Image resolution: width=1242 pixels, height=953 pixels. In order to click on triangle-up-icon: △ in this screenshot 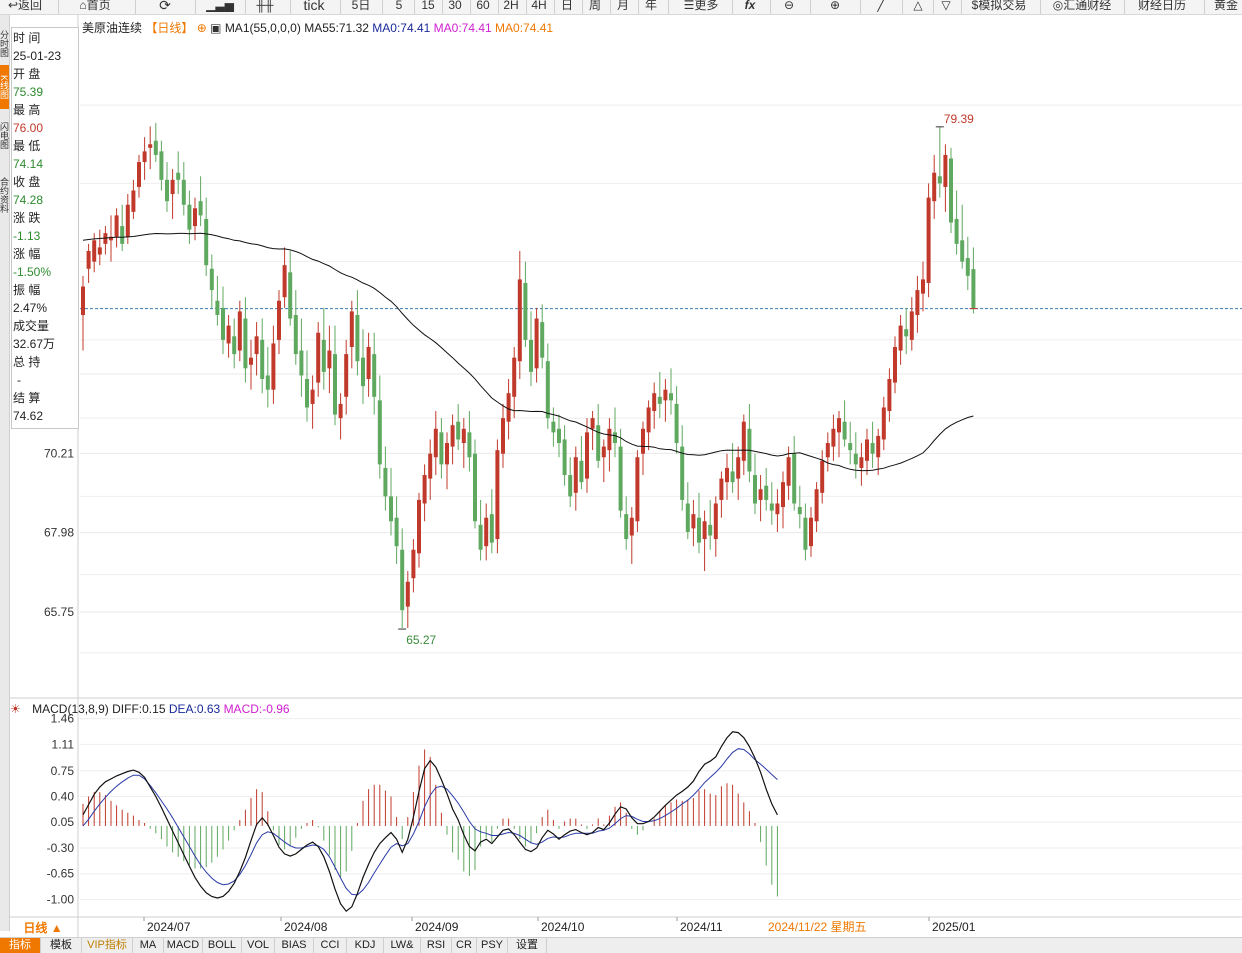, I will do `click(918, 6)`.